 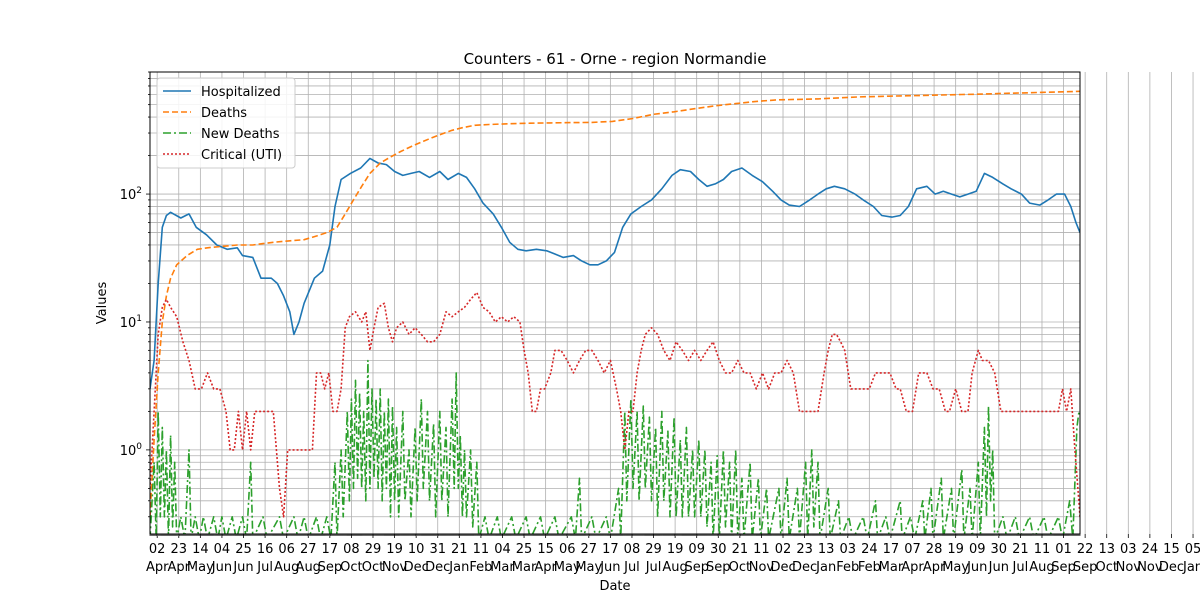 What do you see at coordinates (615, 59) in the screenshot?
I see `chart-title: Counters - 61 - Orne - region Normandie` at bounding box center [615, 59].